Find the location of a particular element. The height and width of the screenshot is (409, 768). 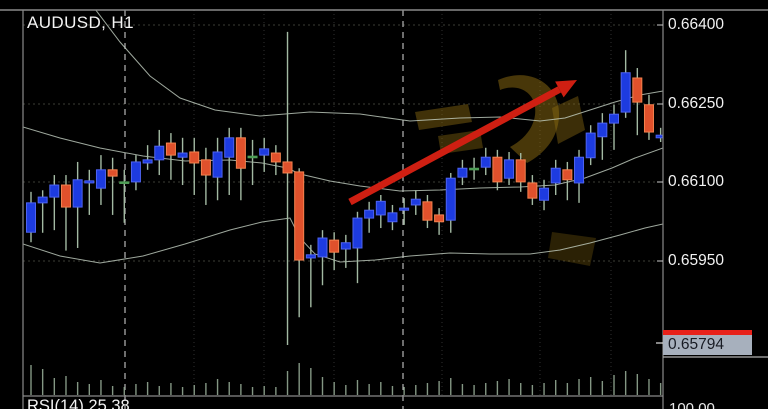

trend-arrow-head is located at coordinates (566, 89).